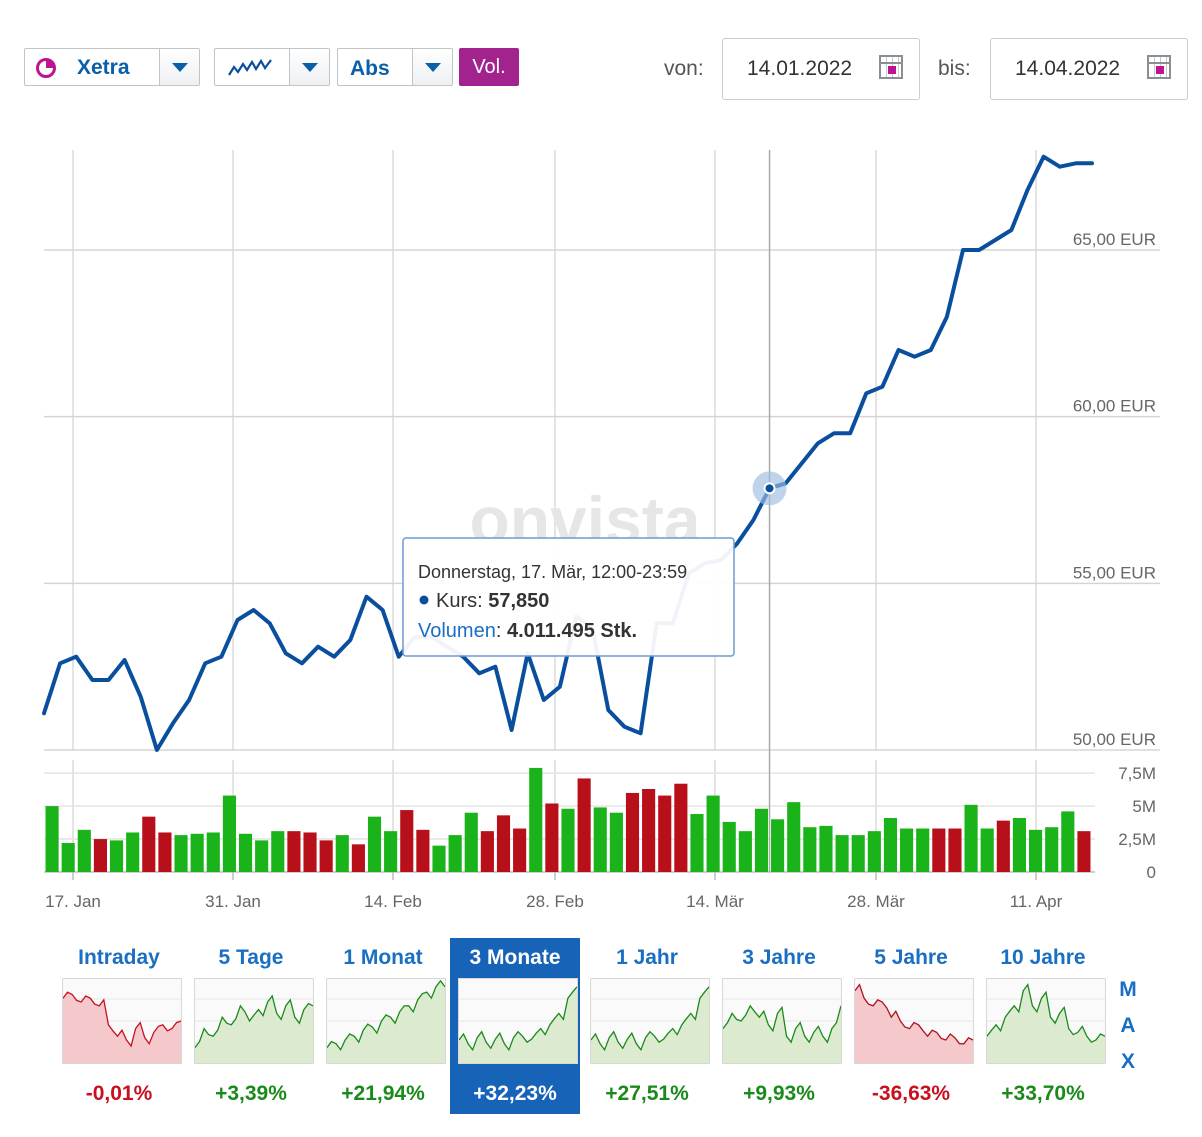 The height and width of the screenshot is (1137, 1202). What do you see at coordinates (515, 957) in the screenshot?
I see `period-label: 3 Monate` at bounding box center [515, 957].